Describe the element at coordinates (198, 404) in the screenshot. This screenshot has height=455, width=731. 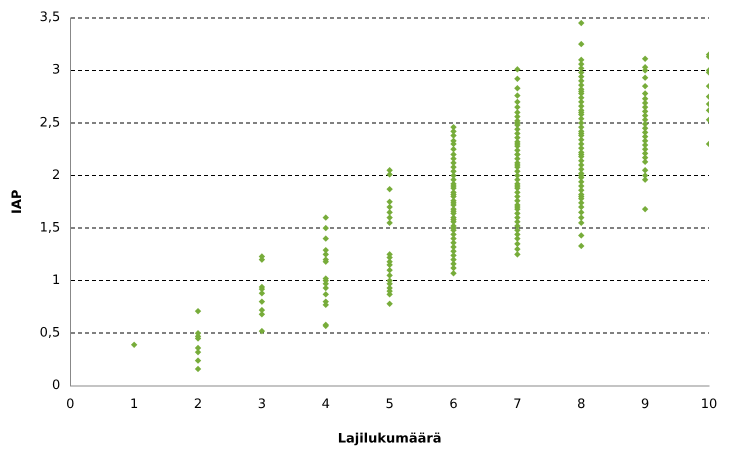
I see `x-tick-label: 2` at that location.